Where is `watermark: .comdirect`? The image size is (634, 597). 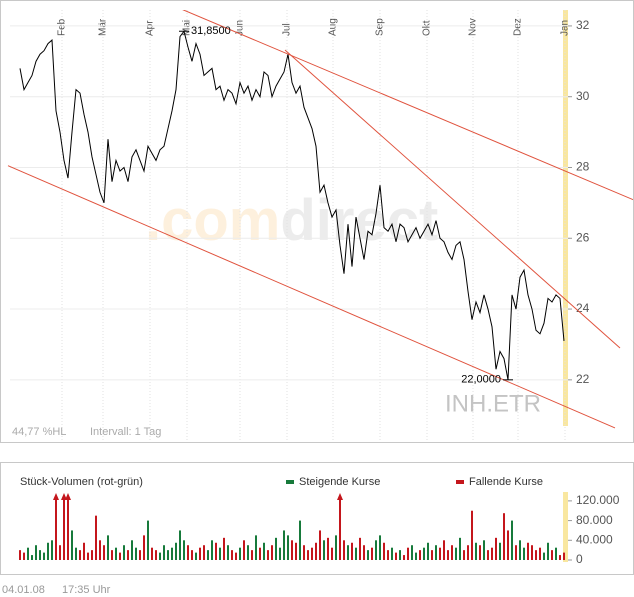 watermark: .comdirect is located at coordinates (291, 220).